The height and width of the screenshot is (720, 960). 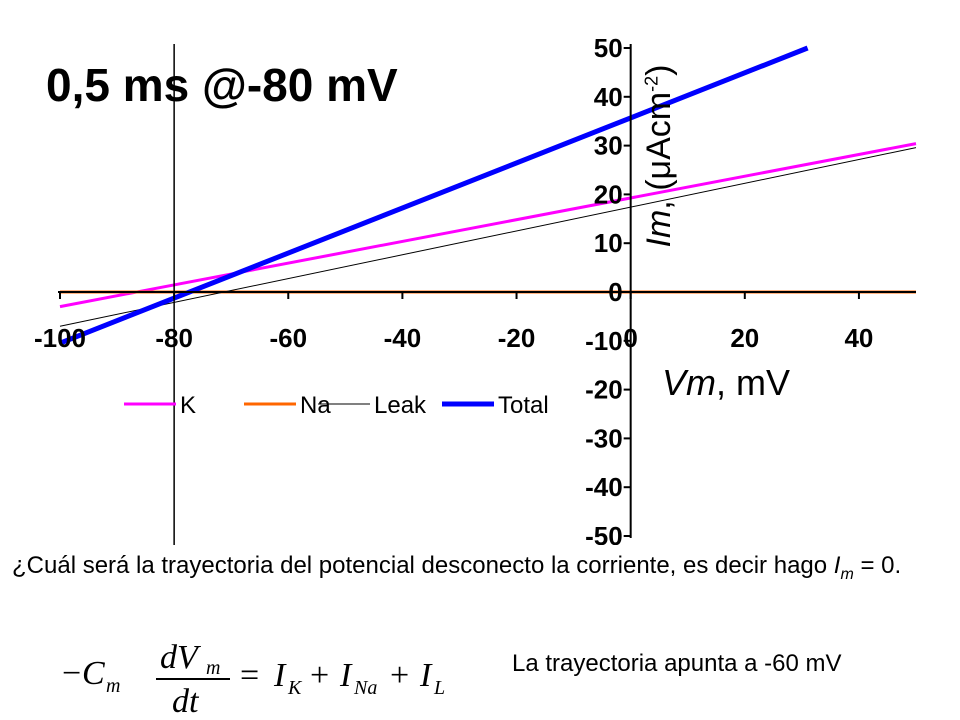 I want to click on eq-num-sub: m, so click(x=213, y=668).